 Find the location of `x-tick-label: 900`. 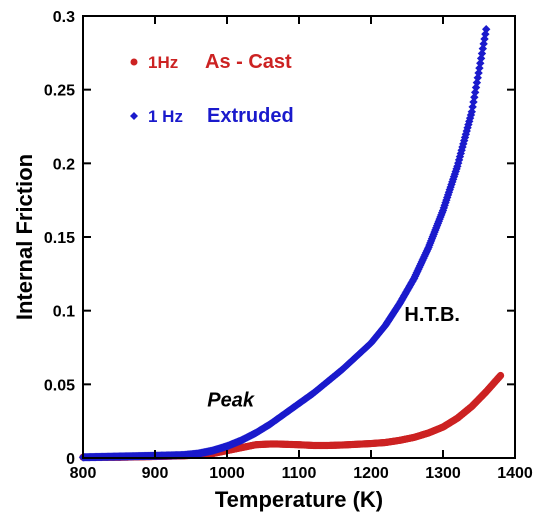

x-tick-label: 900 is located at coordinates (155, 473).